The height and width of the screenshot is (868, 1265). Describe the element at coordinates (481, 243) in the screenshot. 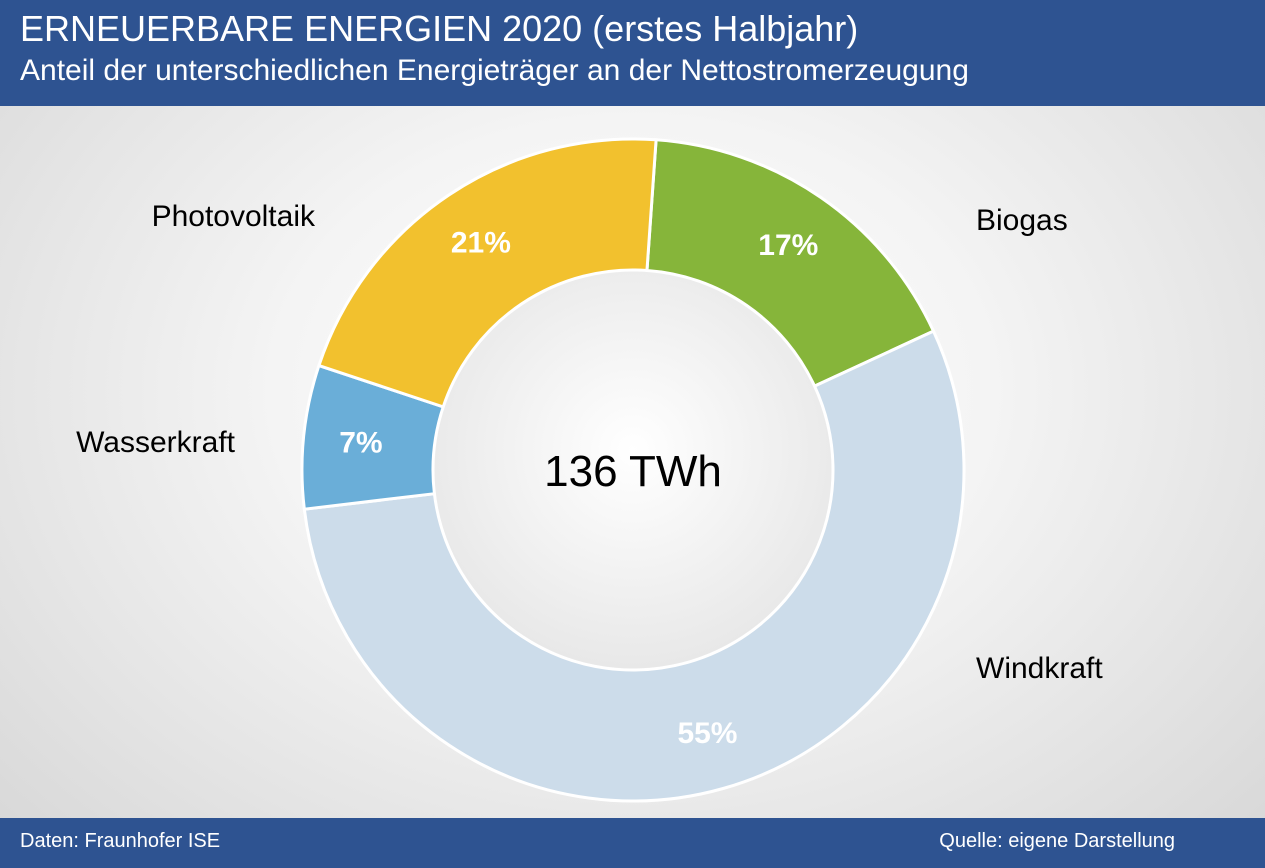

I see `value-label-photovoltaik: 21%` at that location.